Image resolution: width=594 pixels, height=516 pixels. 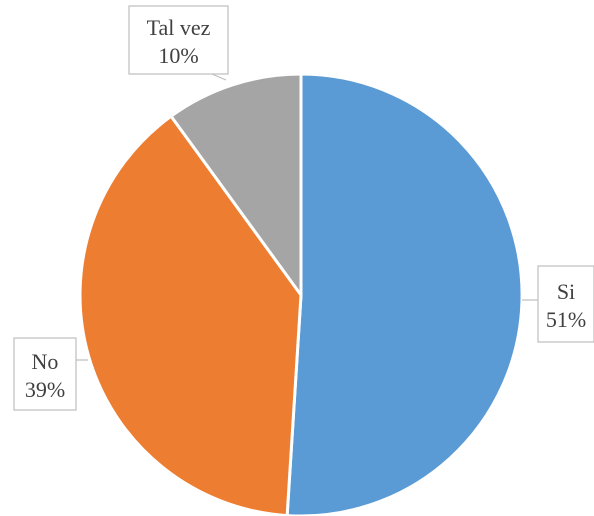 I want to click on pie-slice-tal-vez, so click(x=236, y=184).